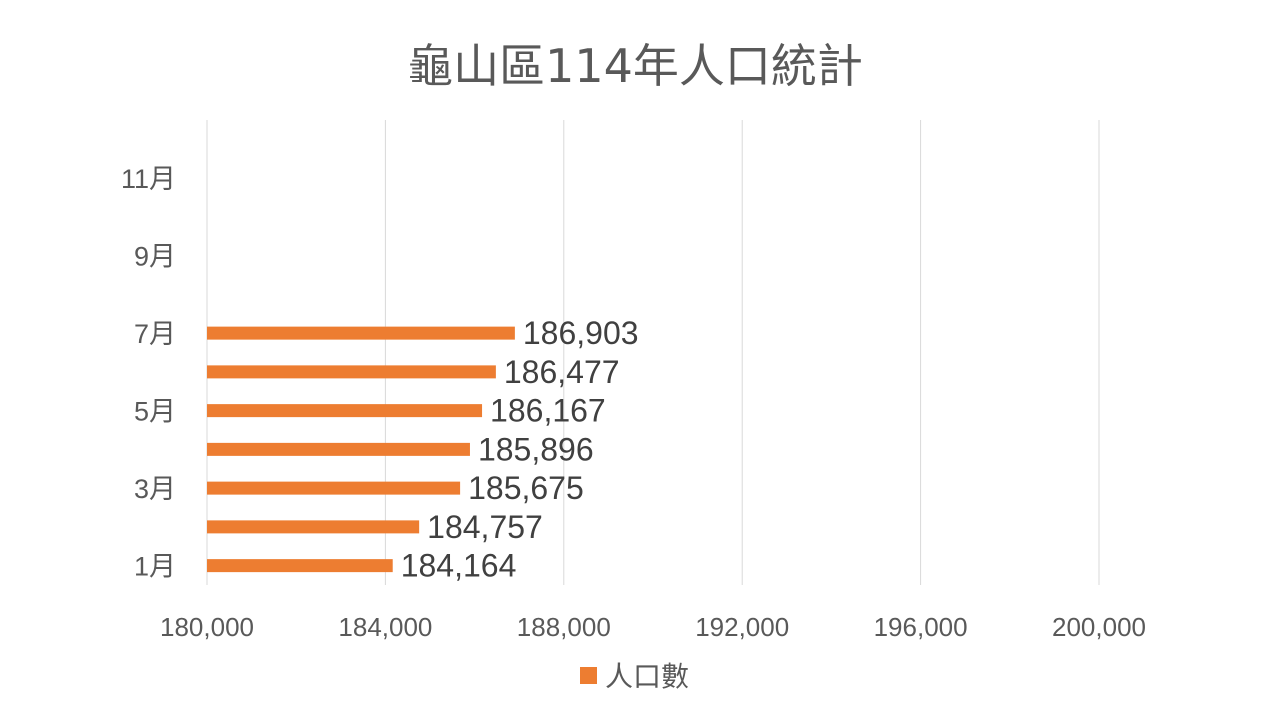 This screenshot has height=720, width=1280. I want to click on data-label: 186,477, so click(562, 372).